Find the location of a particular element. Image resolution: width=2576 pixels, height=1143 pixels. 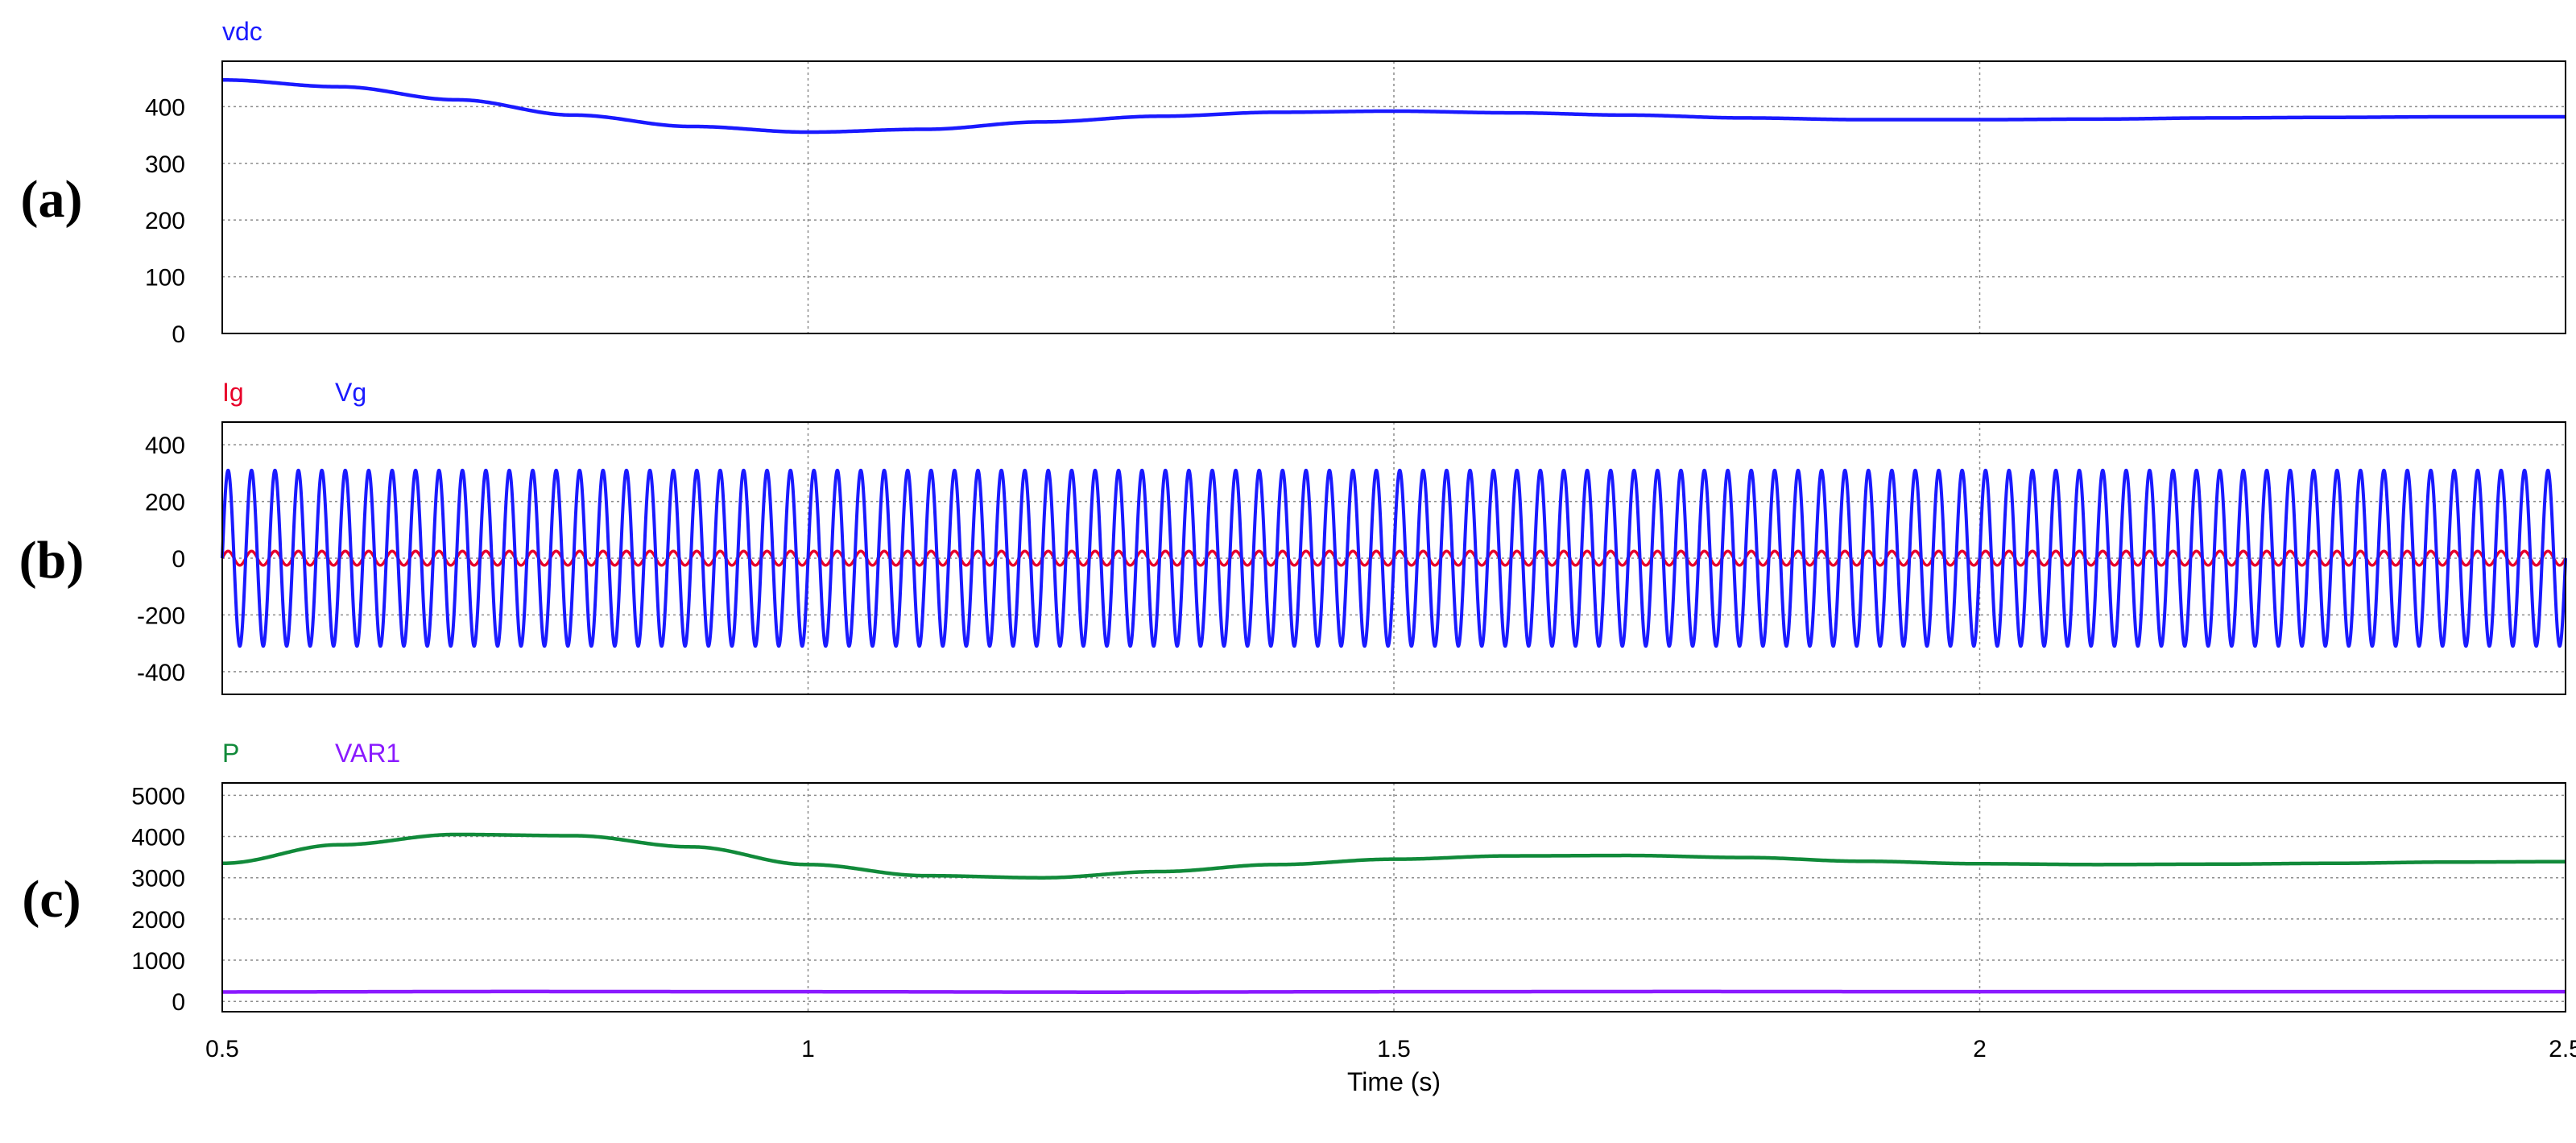

y-tick-label: 300 is located at coordinates (165, 164).